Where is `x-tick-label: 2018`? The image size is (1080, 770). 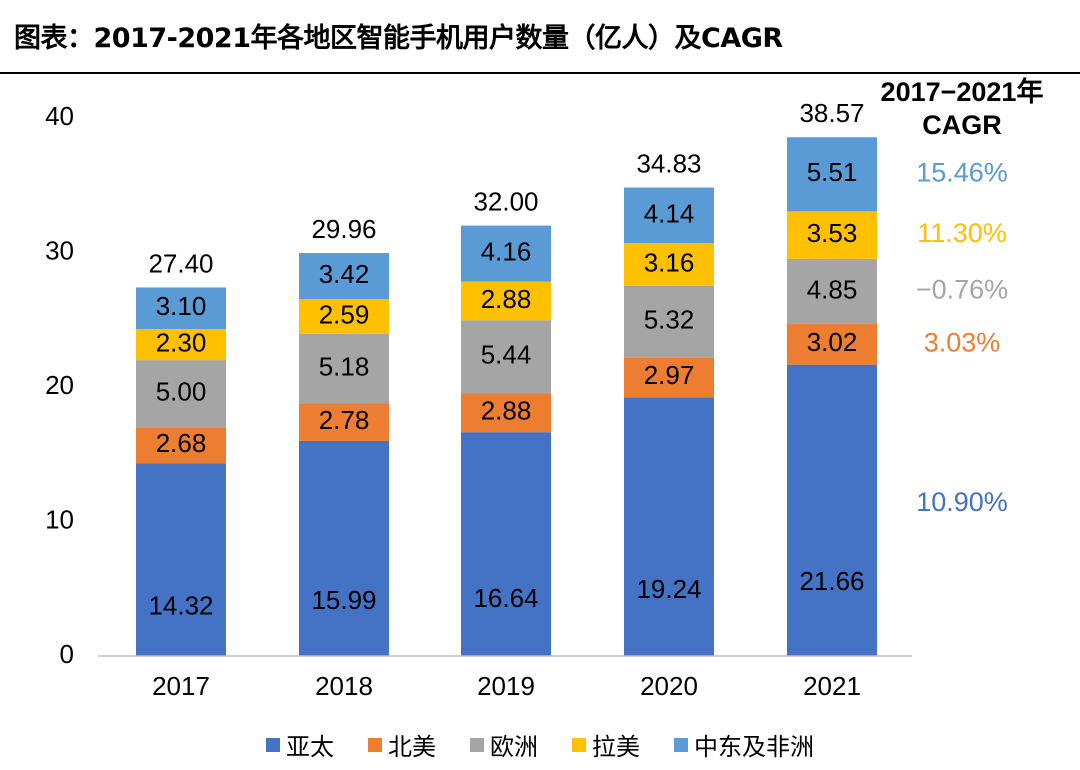 x-tick-label: 2018 is located at coordinates (344, 686).